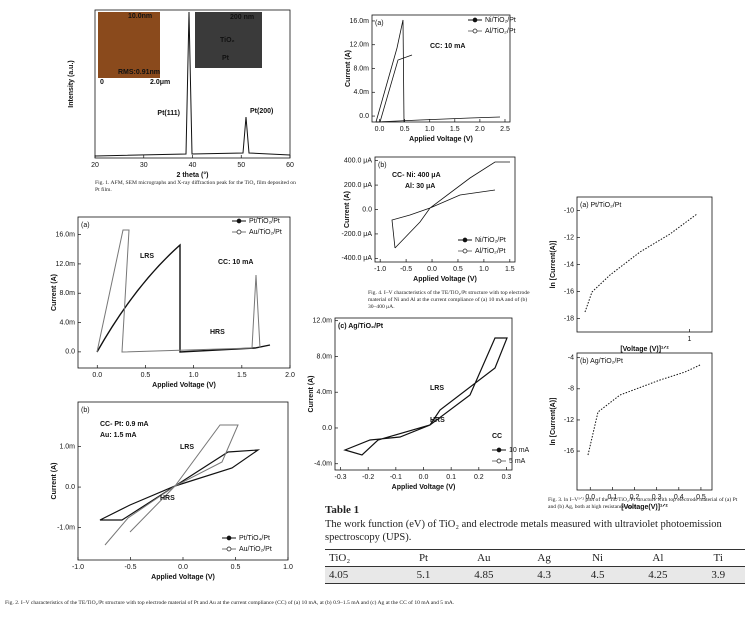 Image resolution: width=749 pixels, height=625 pixels. Describe the element at coordinates (423, 575) in the screenshot. I see `table-cell: 5.1` at that location.